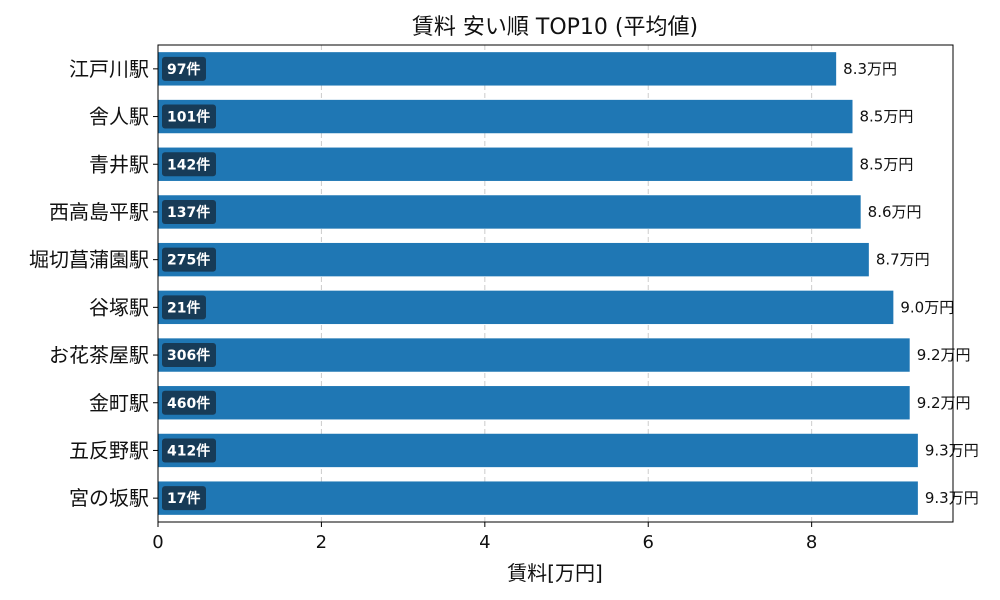  I want to click on x-tick-label: 0, so click(157, 542).